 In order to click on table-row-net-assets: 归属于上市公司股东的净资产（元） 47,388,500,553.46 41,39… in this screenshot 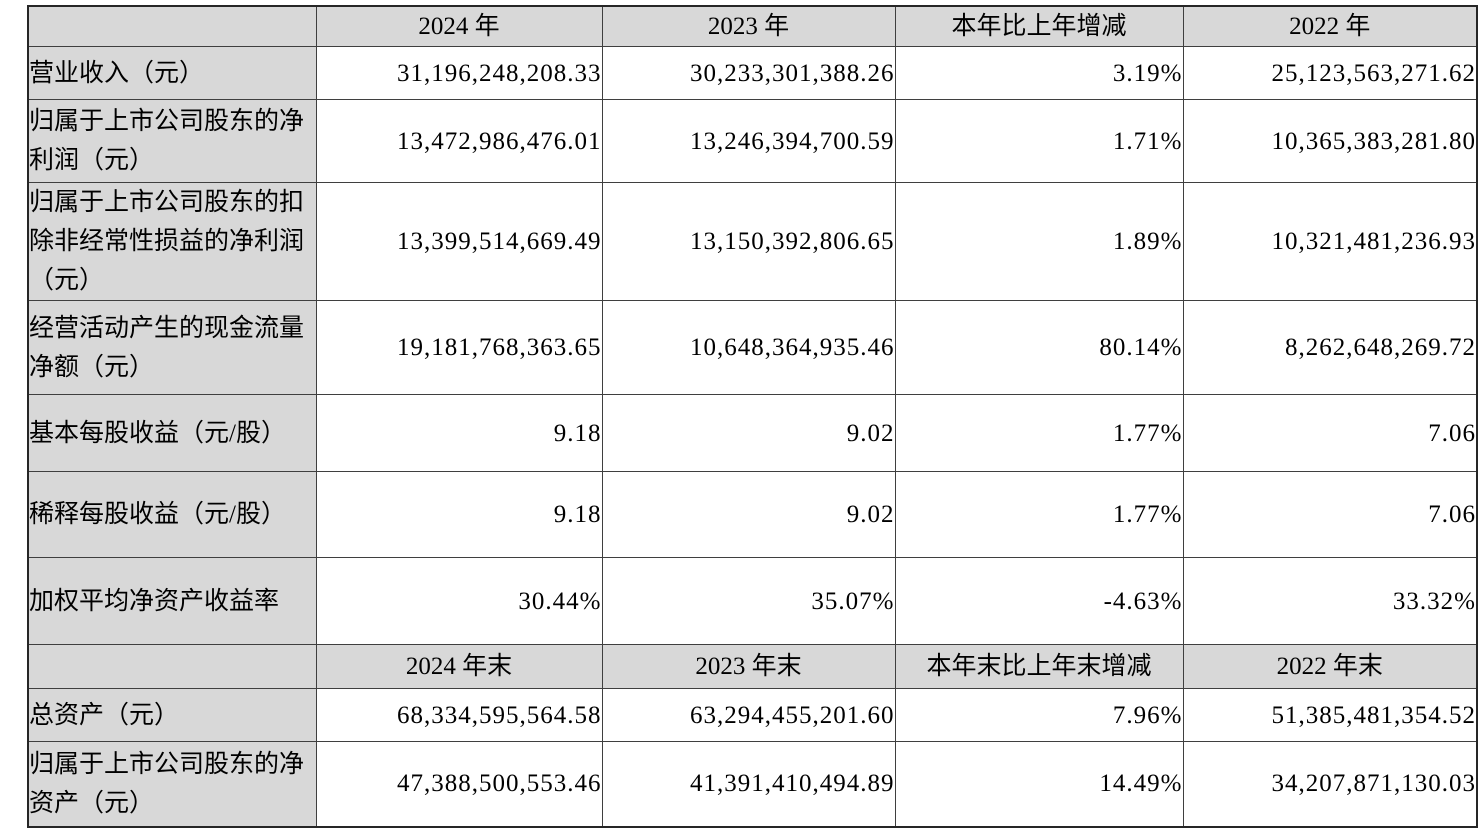, I will do `click(752, 784)`.